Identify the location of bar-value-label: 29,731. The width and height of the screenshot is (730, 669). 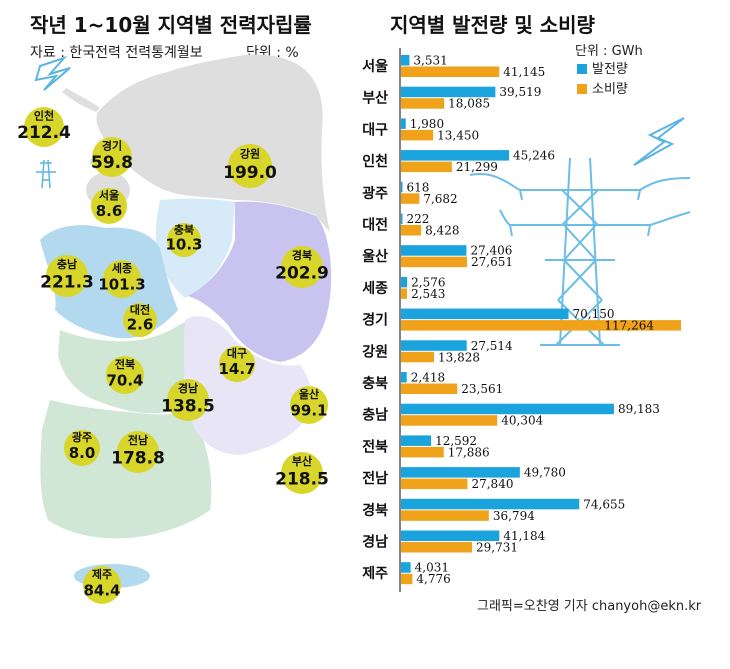
(497, 548).